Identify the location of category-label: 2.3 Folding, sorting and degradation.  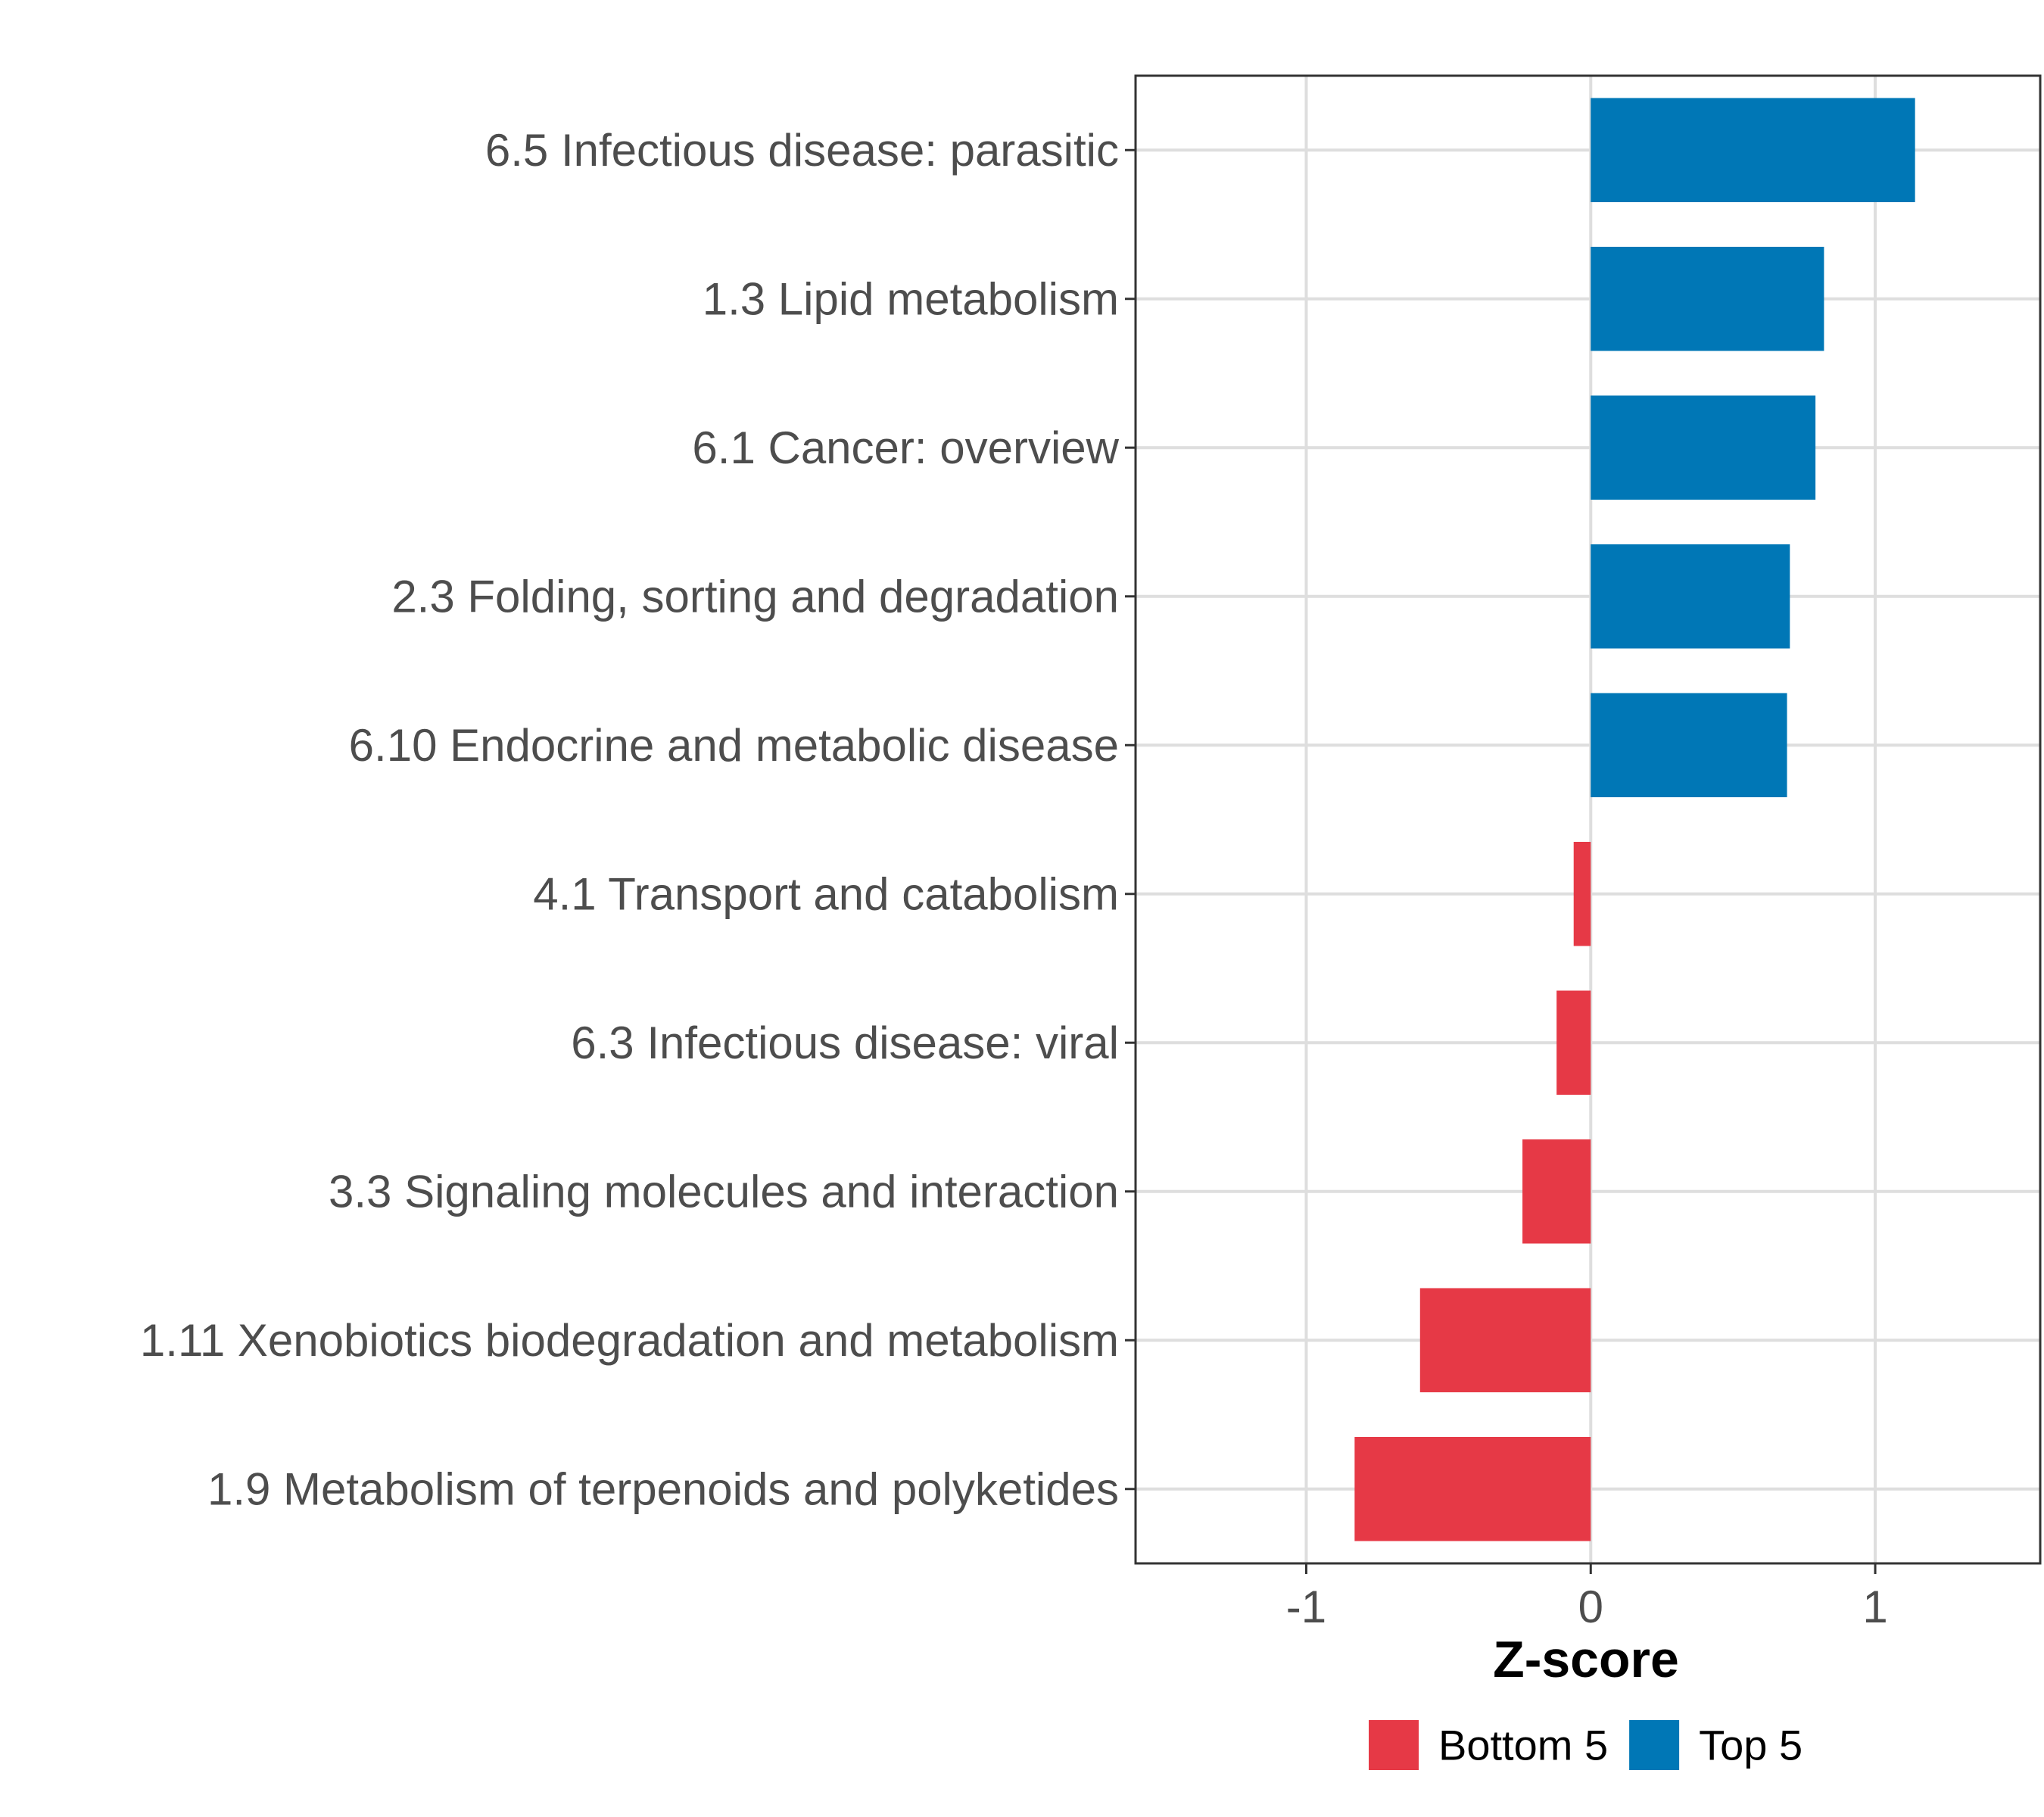
(755, 596).